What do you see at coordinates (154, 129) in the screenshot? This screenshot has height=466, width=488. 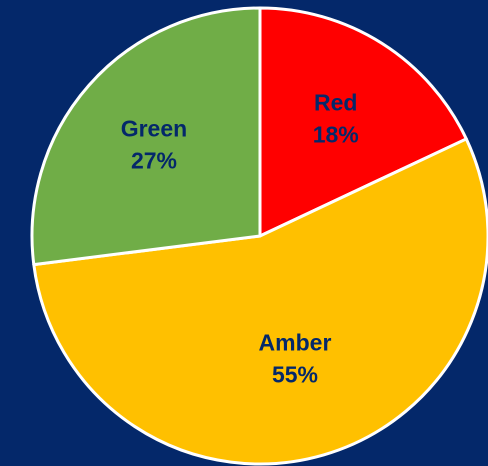 I see `slice-label-green: Green` at bounding box center [154, 129].